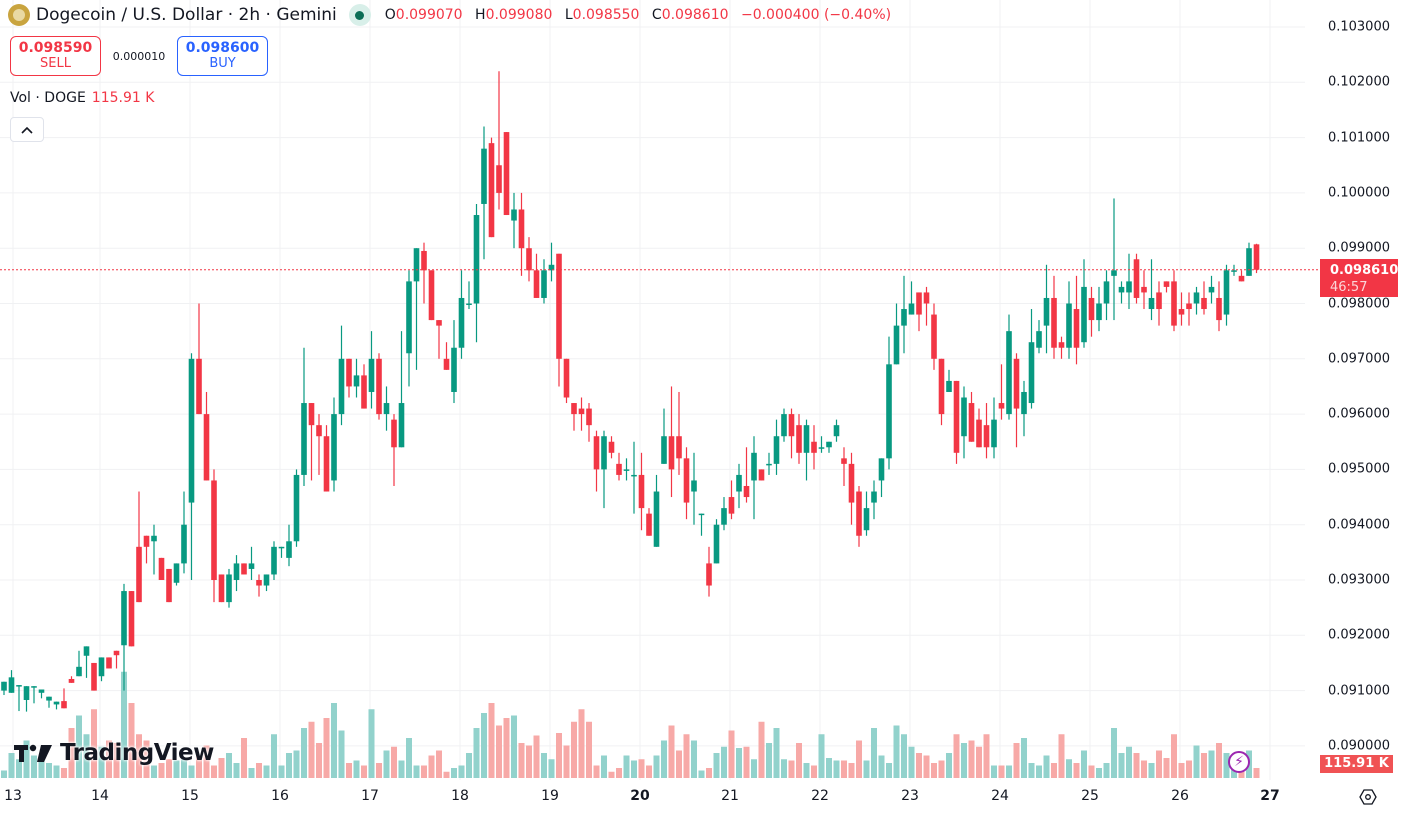 This screenshot has width=1402, height=813. What do you see at coordinates (910, 796) in the screenshot?
I see `time-axis-label: 23` at bounding box center [910, 796].